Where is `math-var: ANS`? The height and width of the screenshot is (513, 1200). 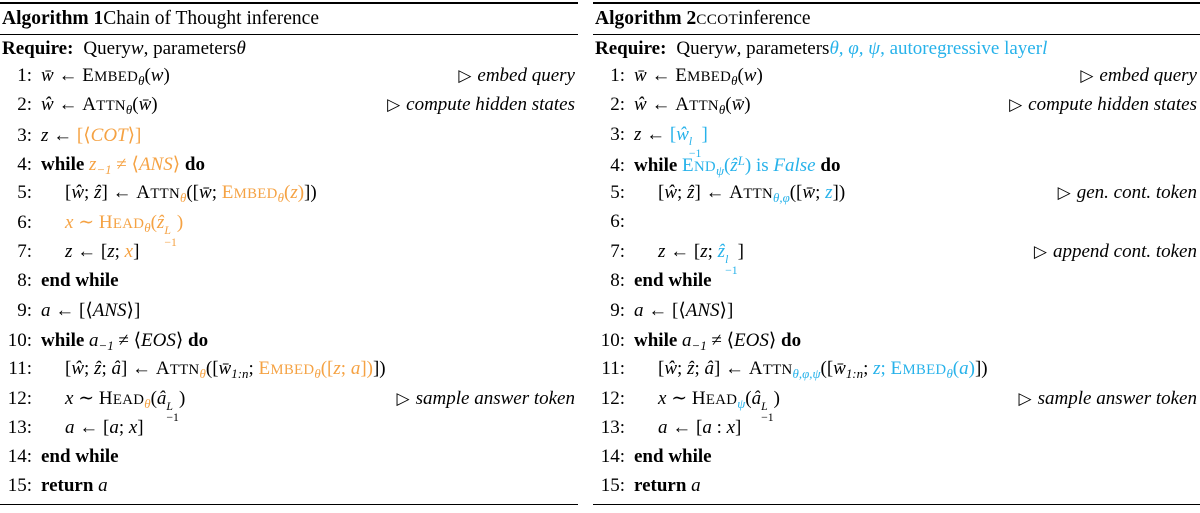 math-var: ANS is located at coordinates (155, 164).